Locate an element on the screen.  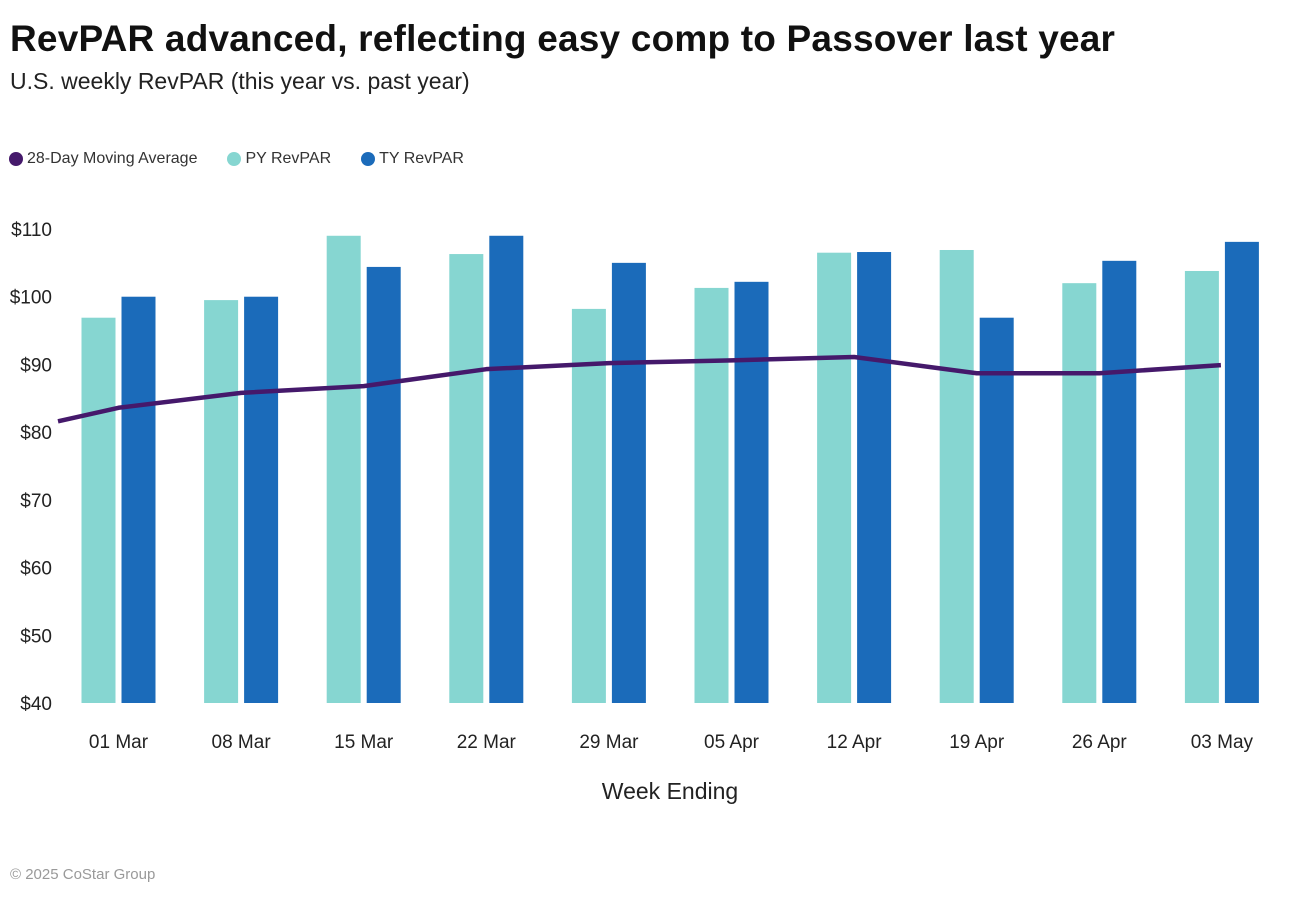
y-tick-label: $80 is located at coordinates (36, 433).